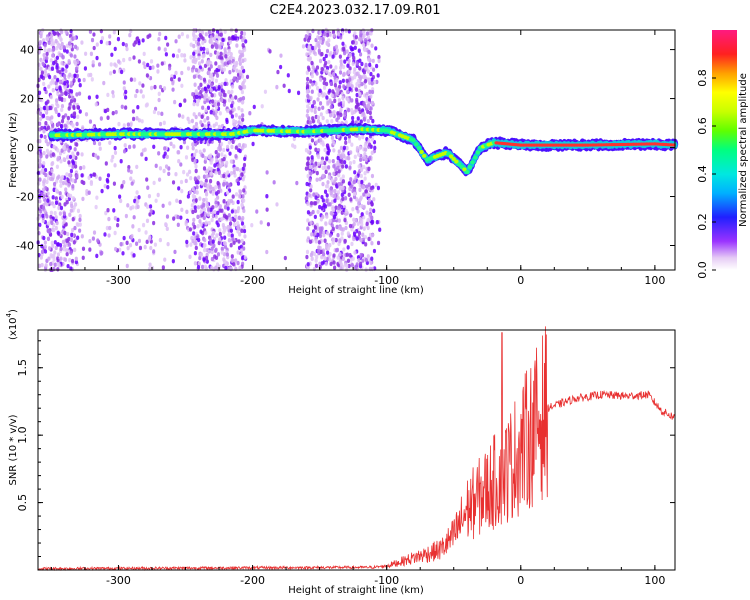 This screenshot has width=750, height=600. What do you see at coordinates (419, 148) in the screenshot?
I see `spectrogram-track-core` at bounding box center [419, 148].